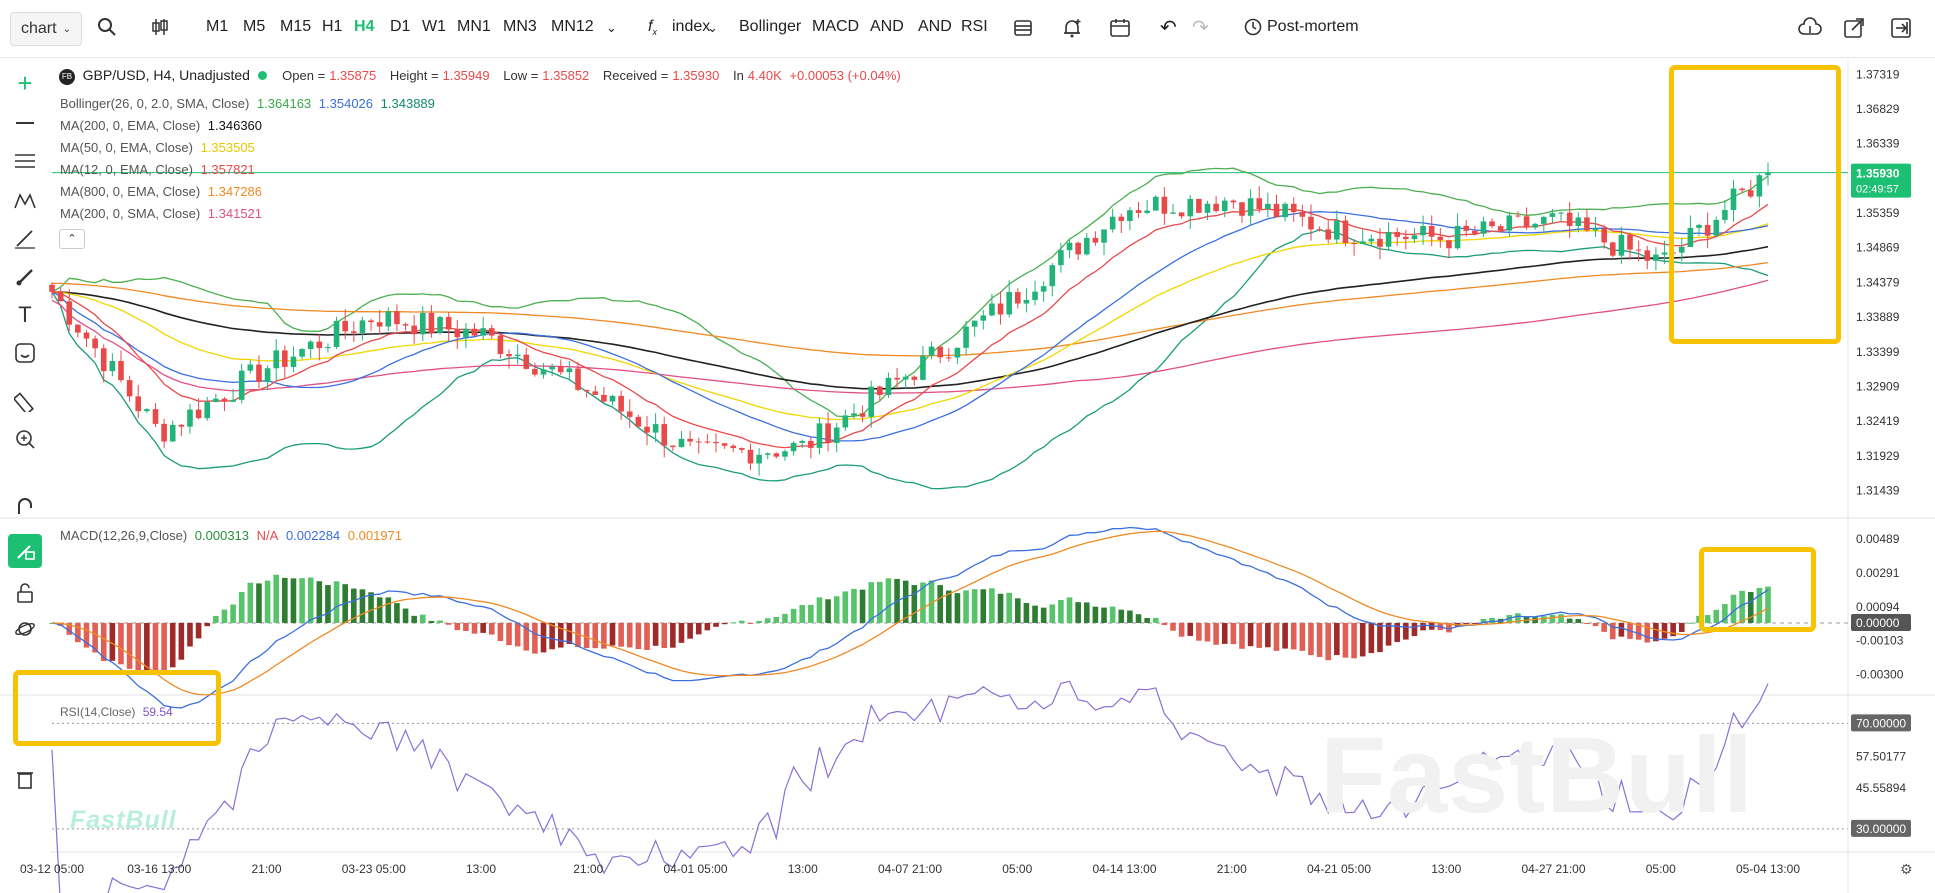 The width and height of the screenshot is (1935, 893). Describe the element at coordinates (254, 26) in the screenshot. I see `timeframe-m5: M5` at that location.